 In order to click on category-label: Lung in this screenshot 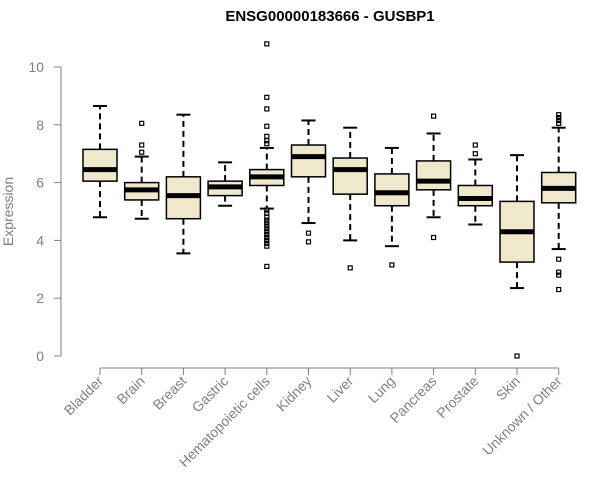, I will do `click(381, 389)`.